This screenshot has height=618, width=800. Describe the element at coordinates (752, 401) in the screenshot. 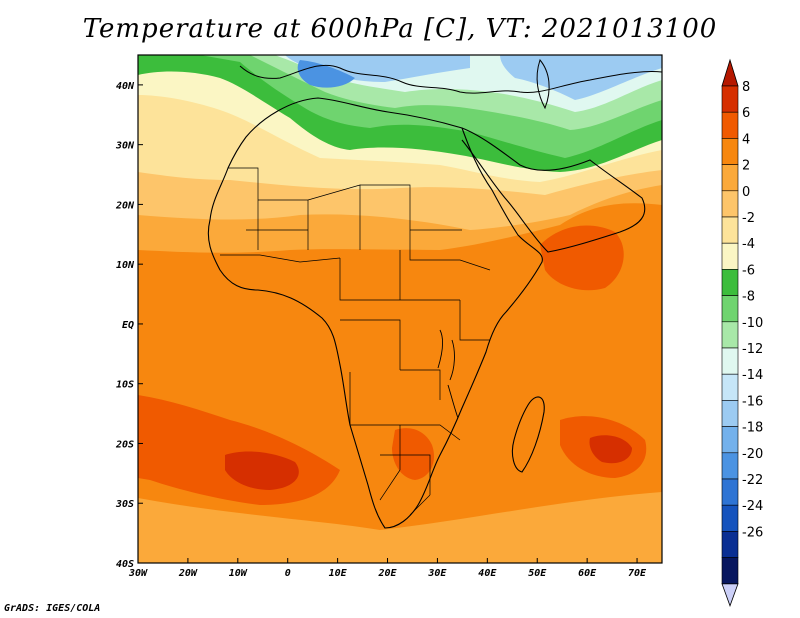

I see `colorbar-level-label: -16` at that location.